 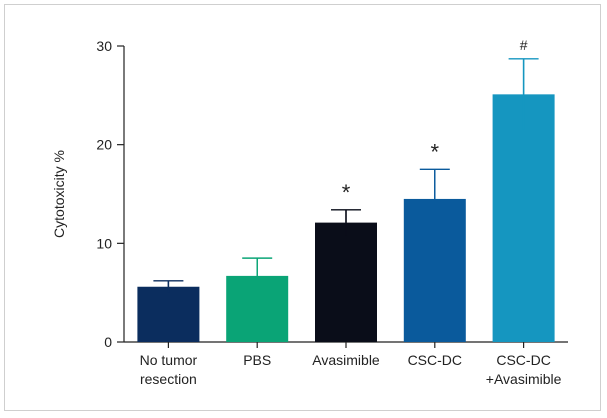 What do you see at coordinates (435, 121) in the screenshot?
I see `significance-markers: * * #` at bounding box center [435, 121].